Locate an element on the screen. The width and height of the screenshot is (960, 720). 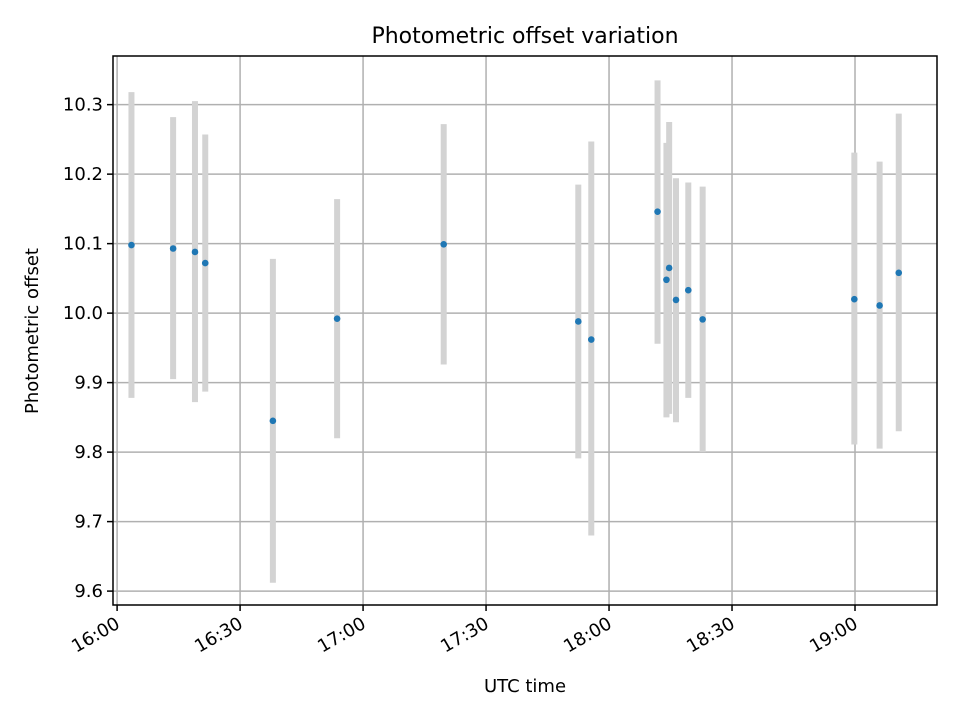
y-tick-label: 9.6 is located at coordinates (88, 591).